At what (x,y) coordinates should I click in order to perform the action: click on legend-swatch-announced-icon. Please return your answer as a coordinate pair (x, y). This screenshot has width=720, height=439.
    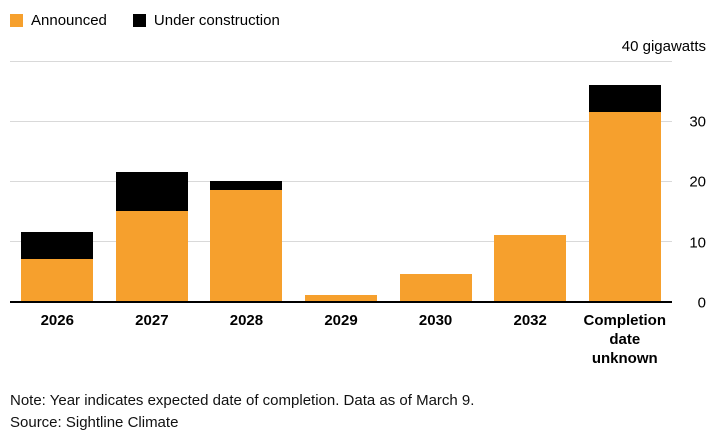
    Looking at the image, I should click on (16, 20).